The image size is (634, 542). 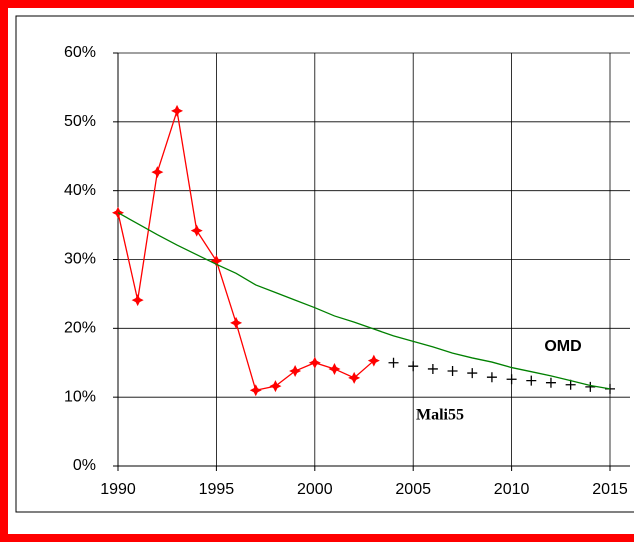 I want to click on series-label: OMD, so click(x=562, y=346).